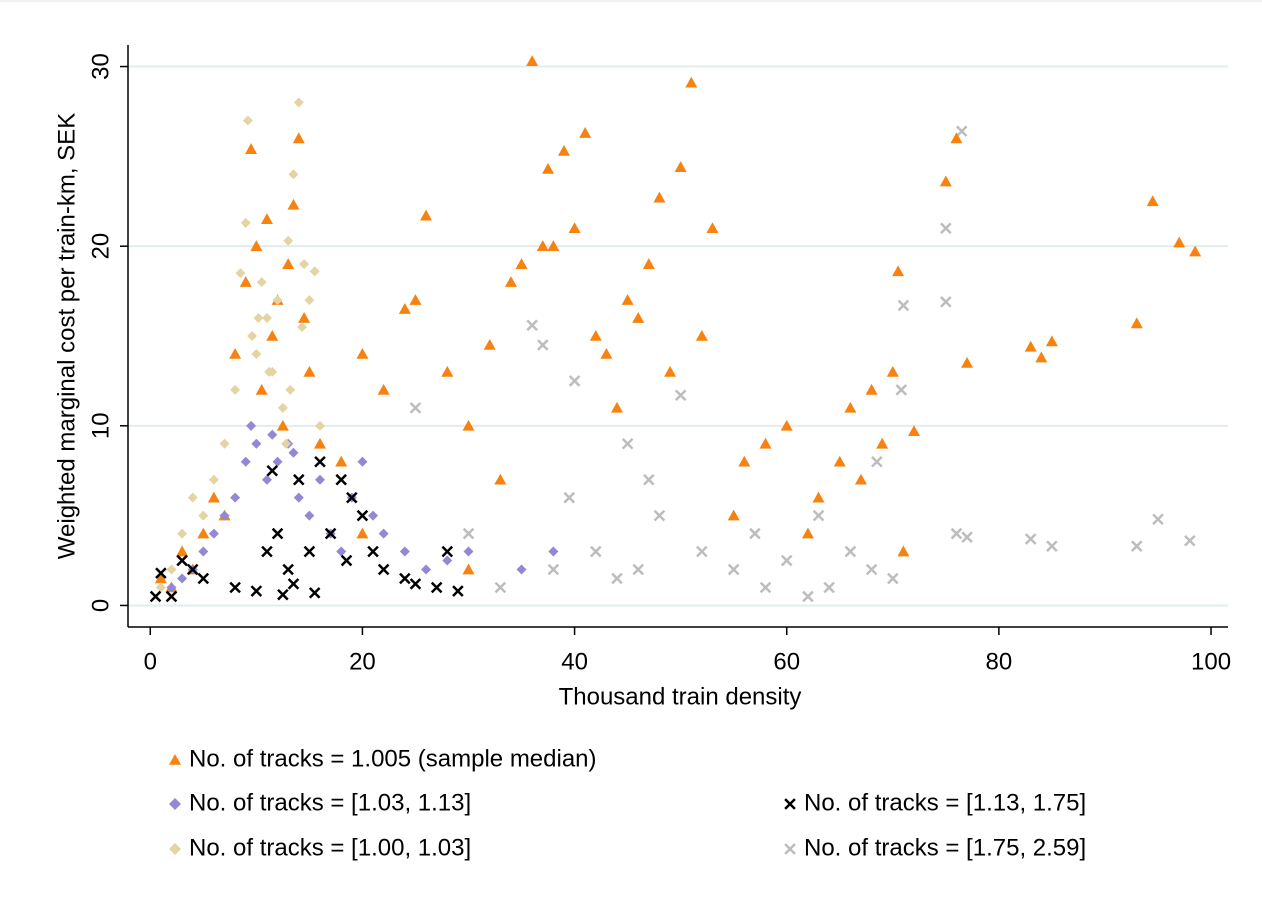 Image resolution: width=1262 pixels, height=918 pixels. What do you see at coordinates (945, 802) in the screenshot?
I see `legend-label: No. of tracks = [1.13, 1.75]` at bounding box center [945, 802].